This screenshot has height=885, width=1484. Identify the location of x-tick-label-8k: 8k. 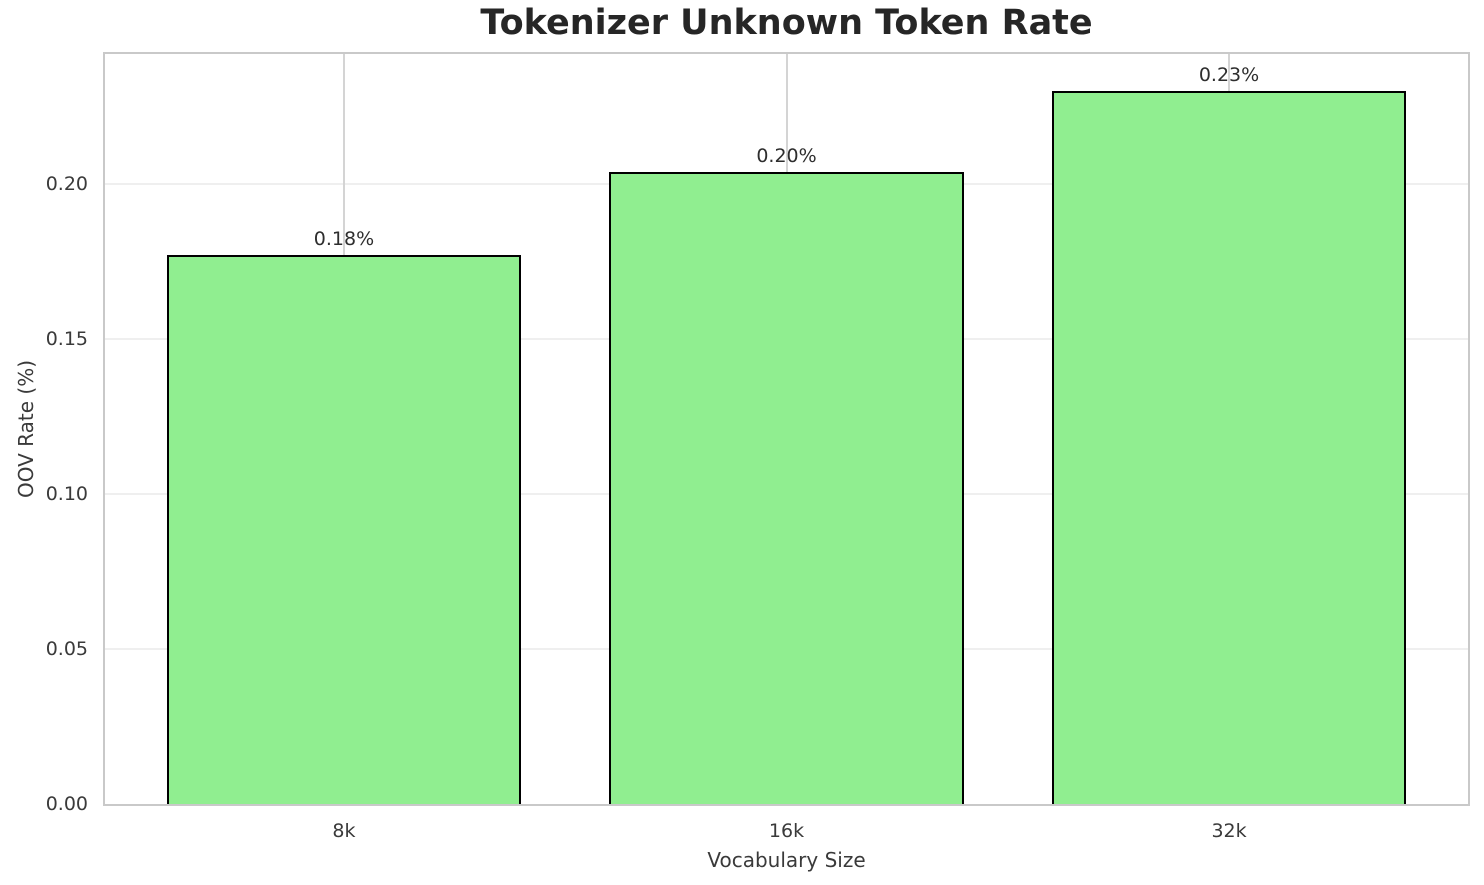
(344, 831).